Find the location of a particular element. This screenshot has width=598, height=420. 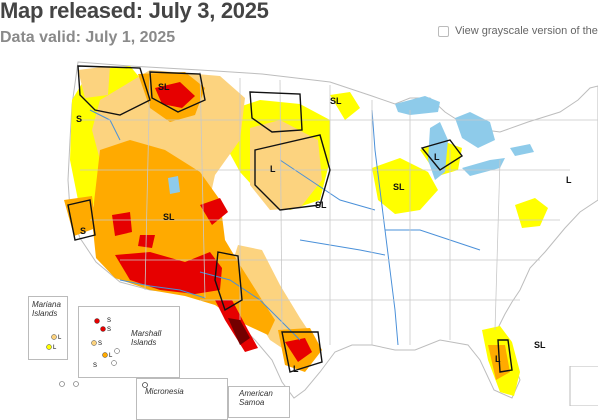

inset-corner-right is located at coordinates (583, 386).